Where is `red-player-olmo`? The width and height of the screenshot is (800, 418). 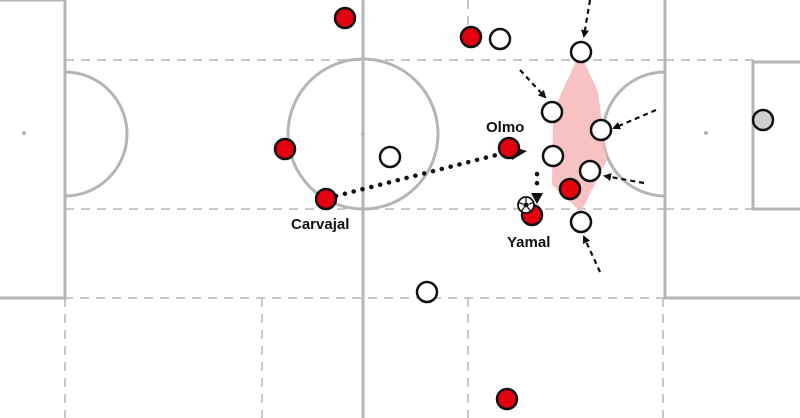
red-player-olmo is located at coordinates (509, 148).